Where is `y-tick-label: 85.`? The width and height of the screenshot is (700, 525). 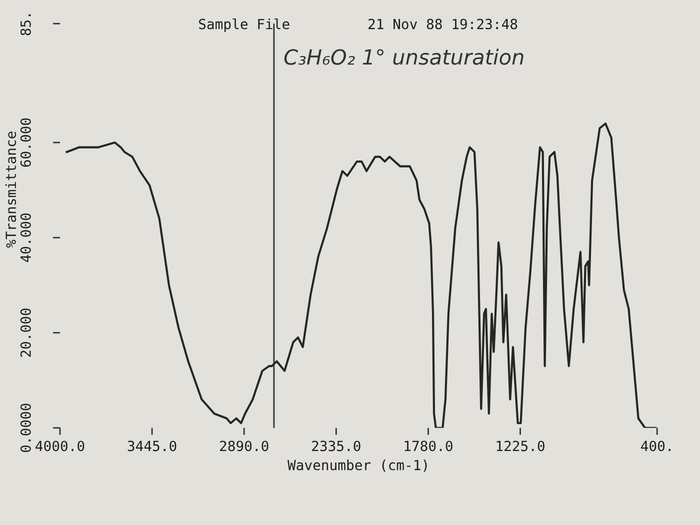
y-tick-label: 85. is located at coordinates (25, 25).